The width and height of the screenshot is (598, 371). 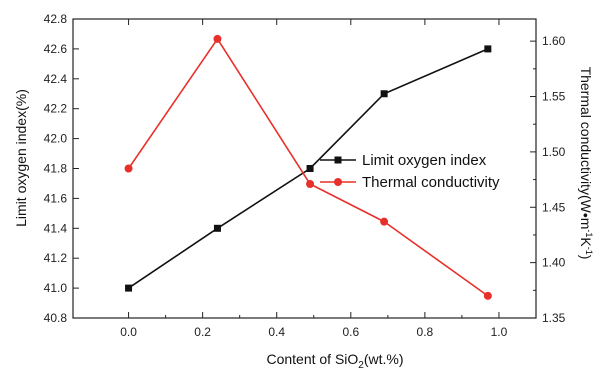 What do you see at coordinates (56, 198) in the screenshot?
I see `y-left-tick-label: 41.6` at bounding box center [56, 198].